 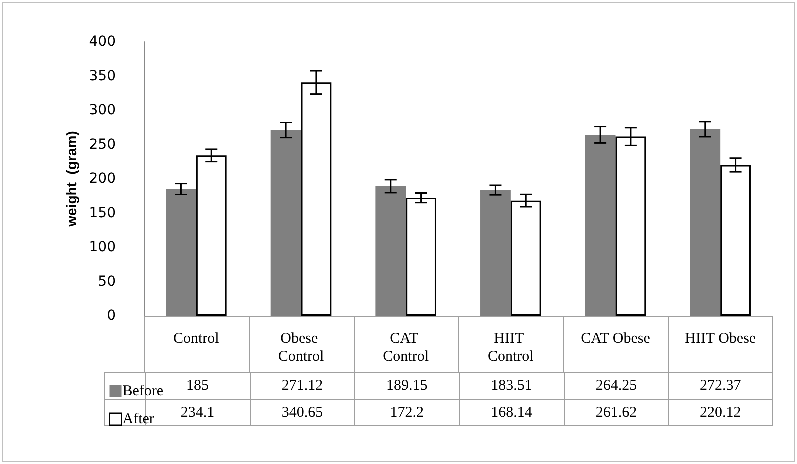 I want to click on y-tick-label: 200, so click(x=102, y=179).